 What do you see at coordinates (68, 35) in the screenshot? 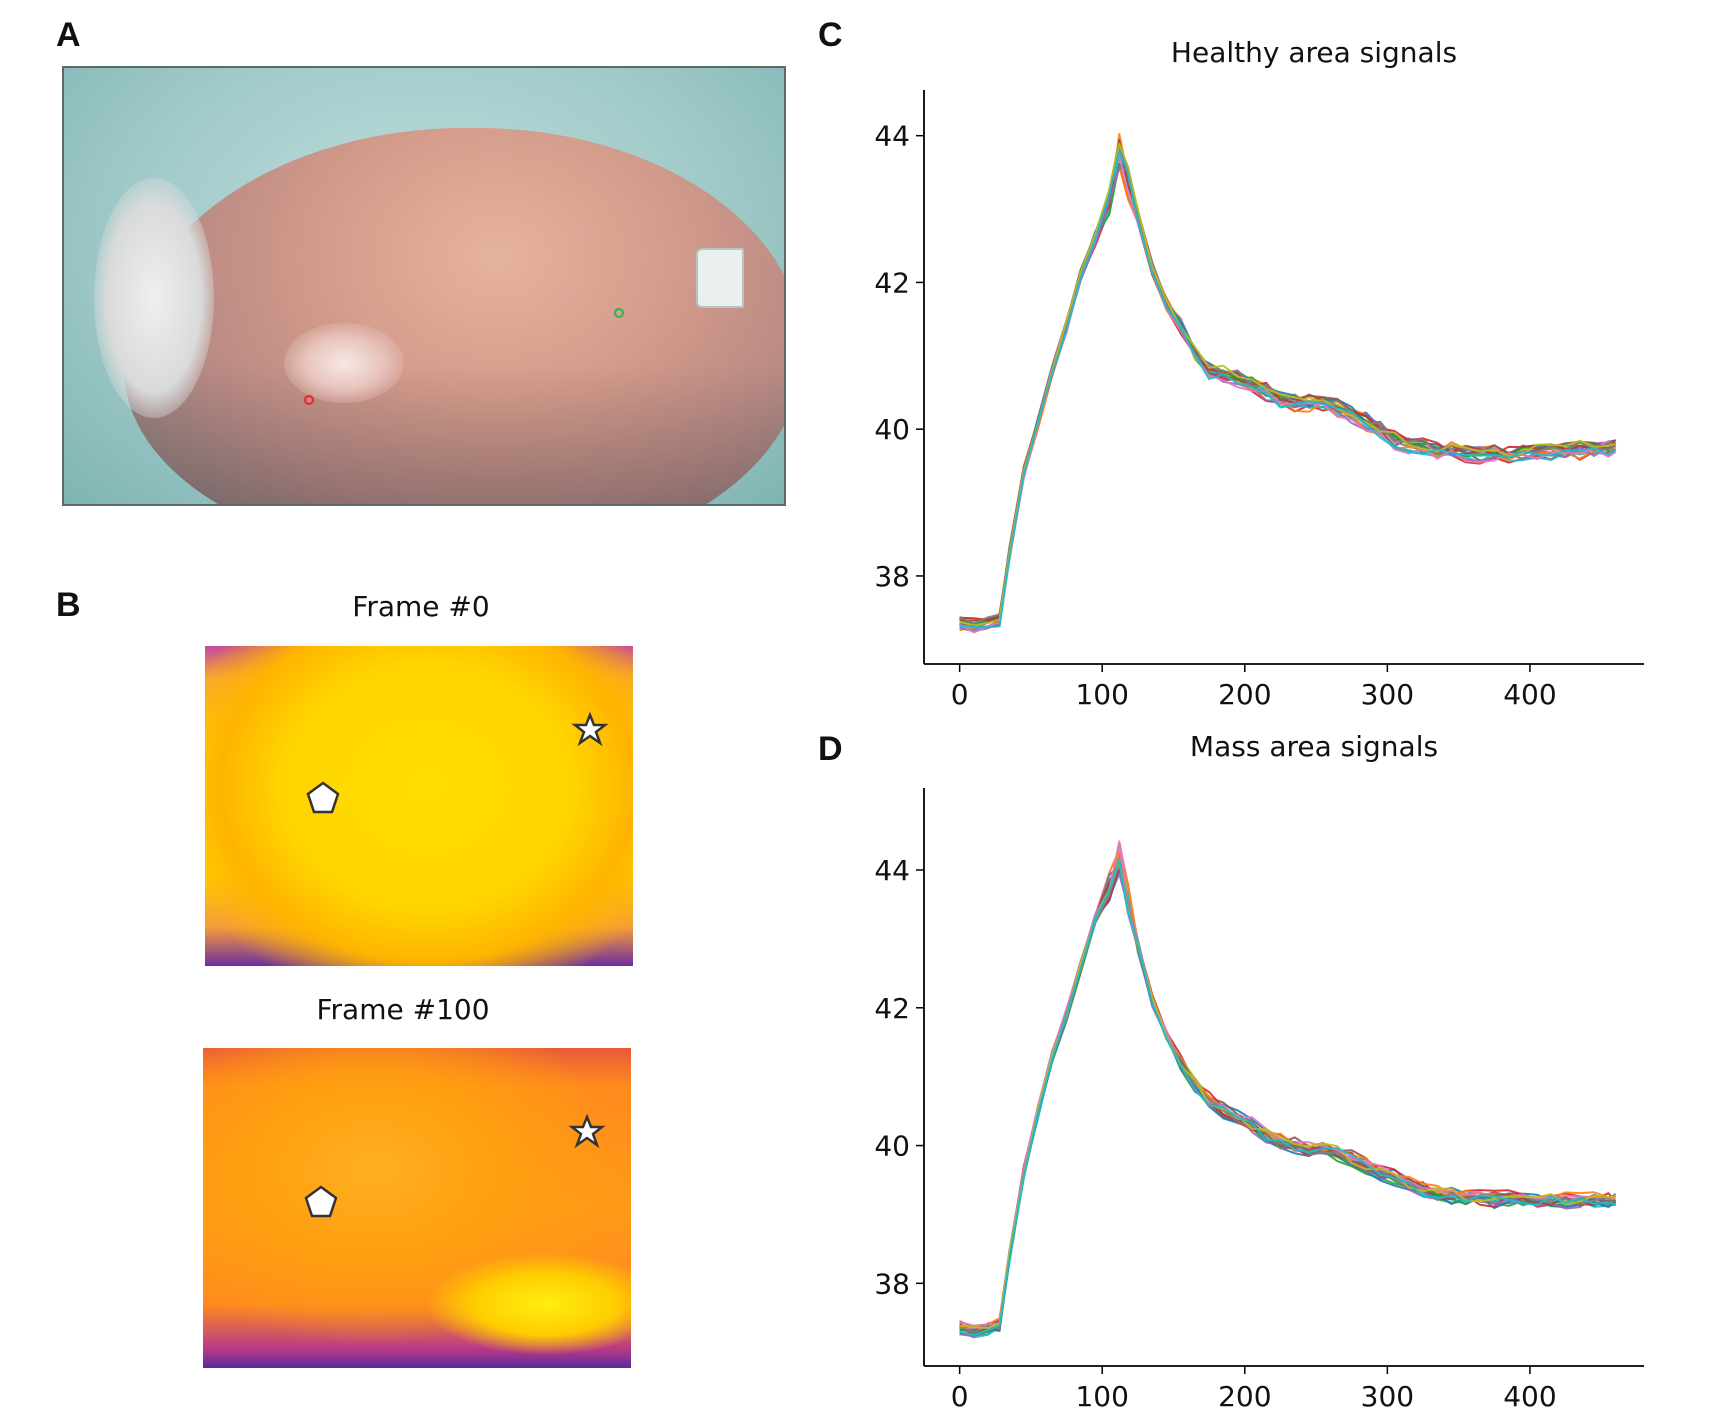
I see `panel-label-a: A` at bounding box center [68, 35].